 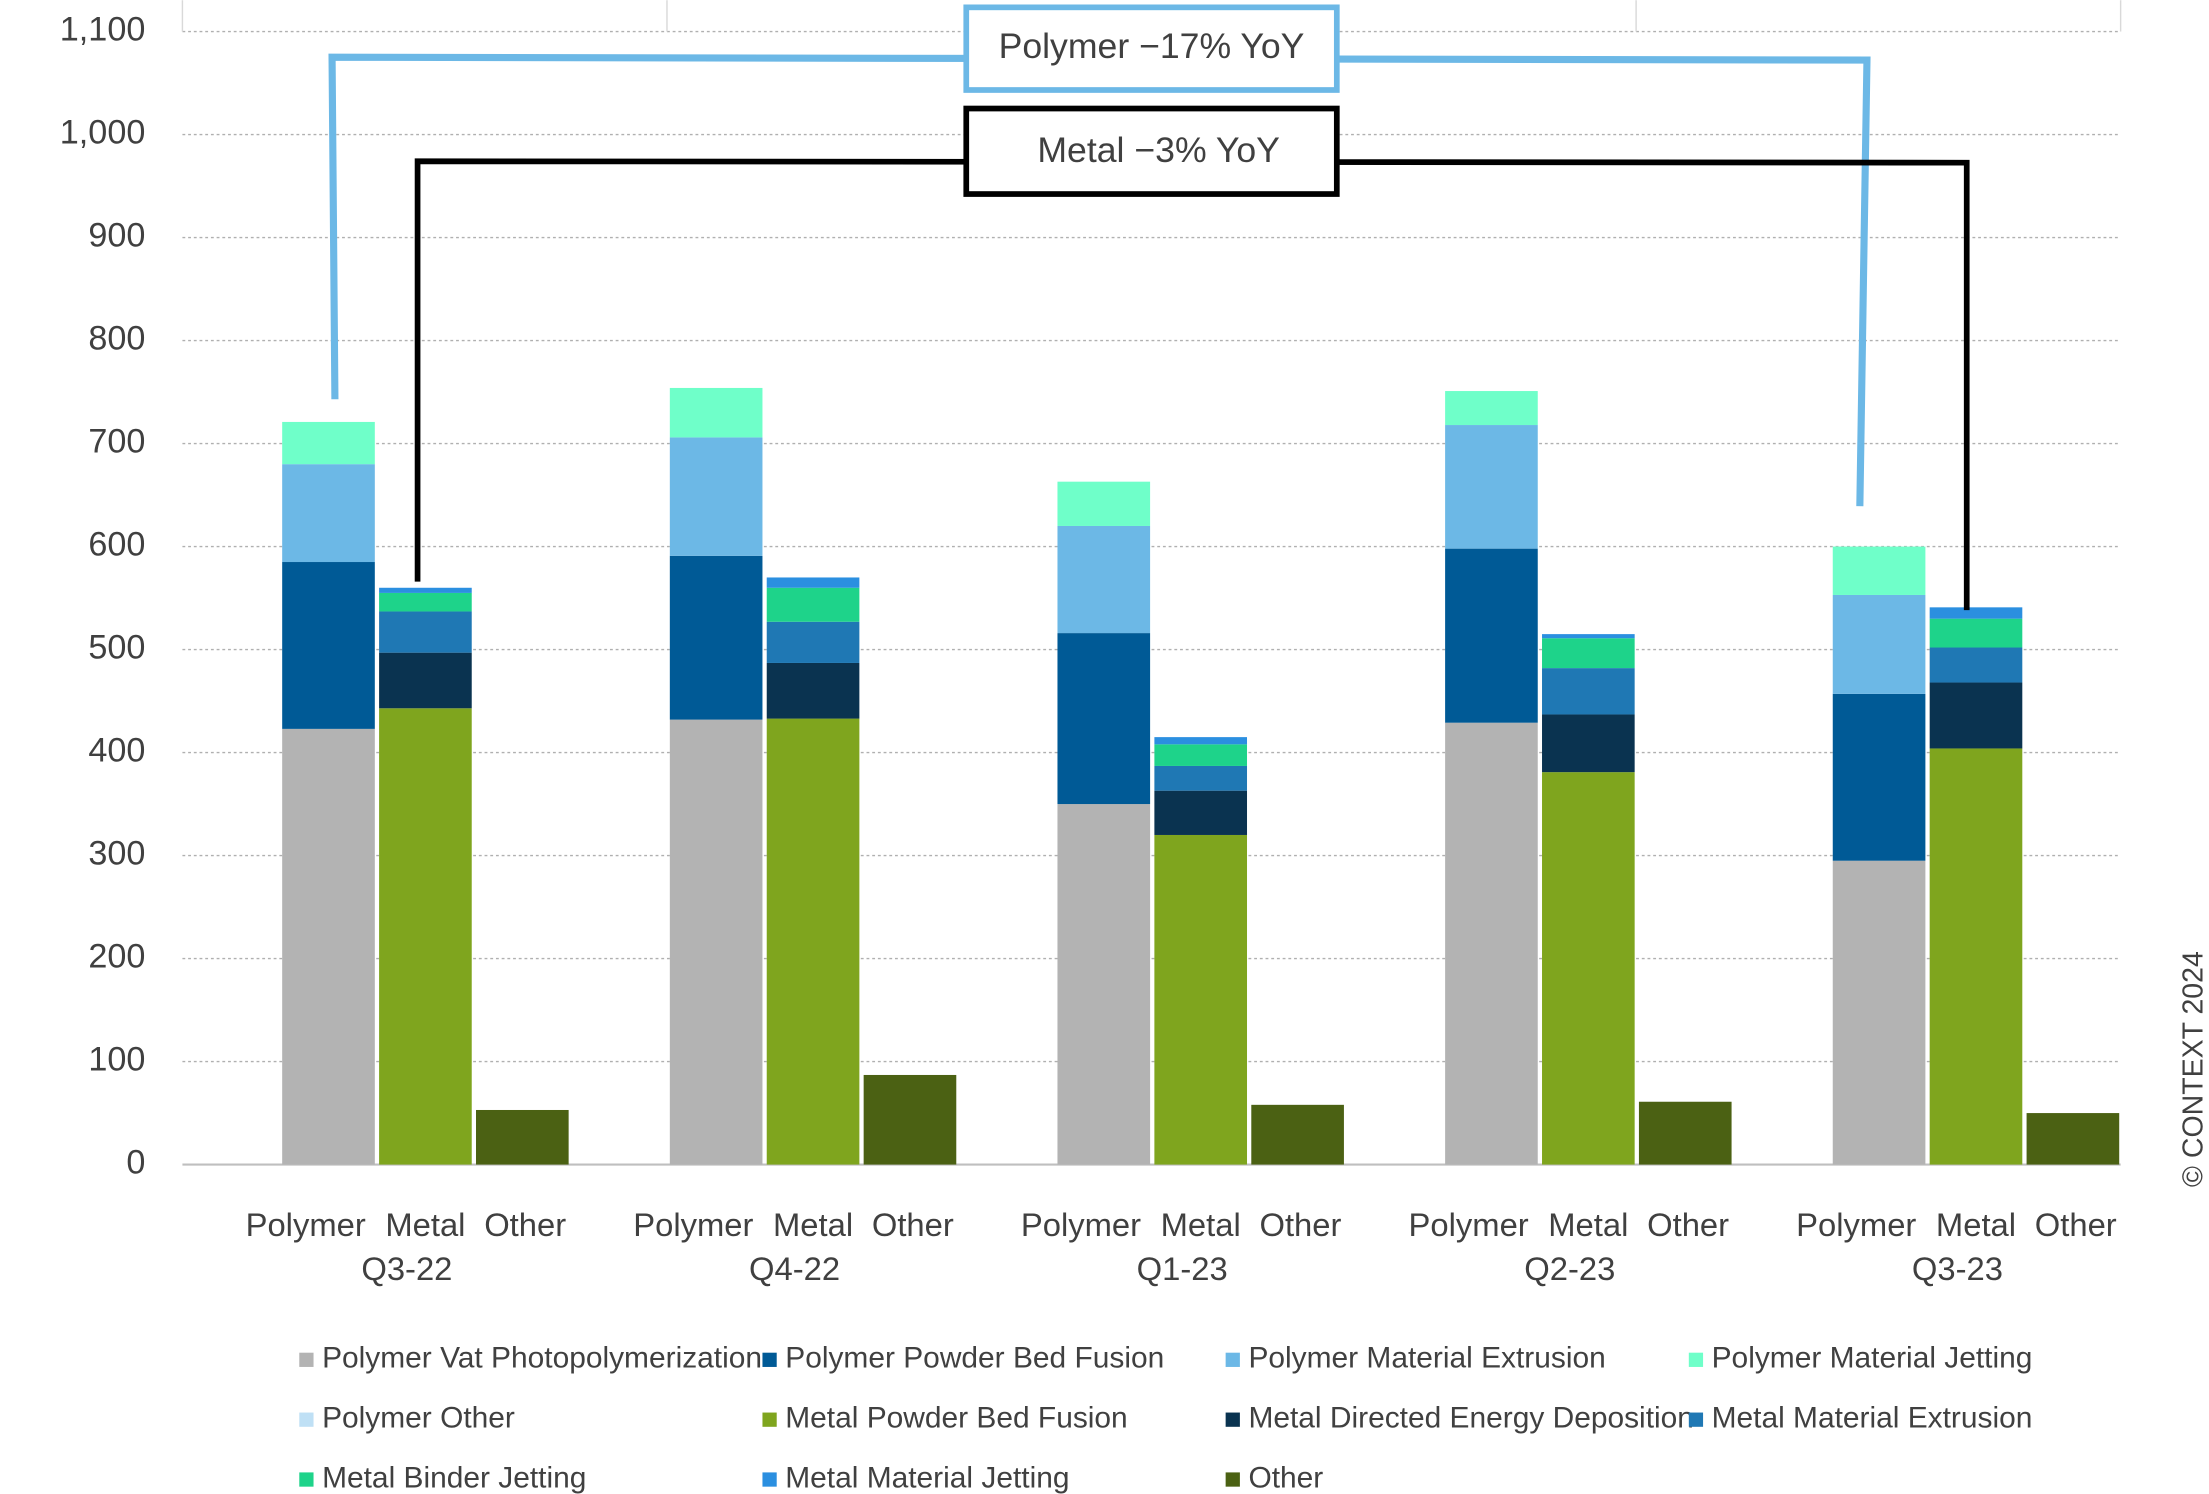 I want to click on legend-label: Metal Directed Energy Deposition, so click(x=1470, y=1418).